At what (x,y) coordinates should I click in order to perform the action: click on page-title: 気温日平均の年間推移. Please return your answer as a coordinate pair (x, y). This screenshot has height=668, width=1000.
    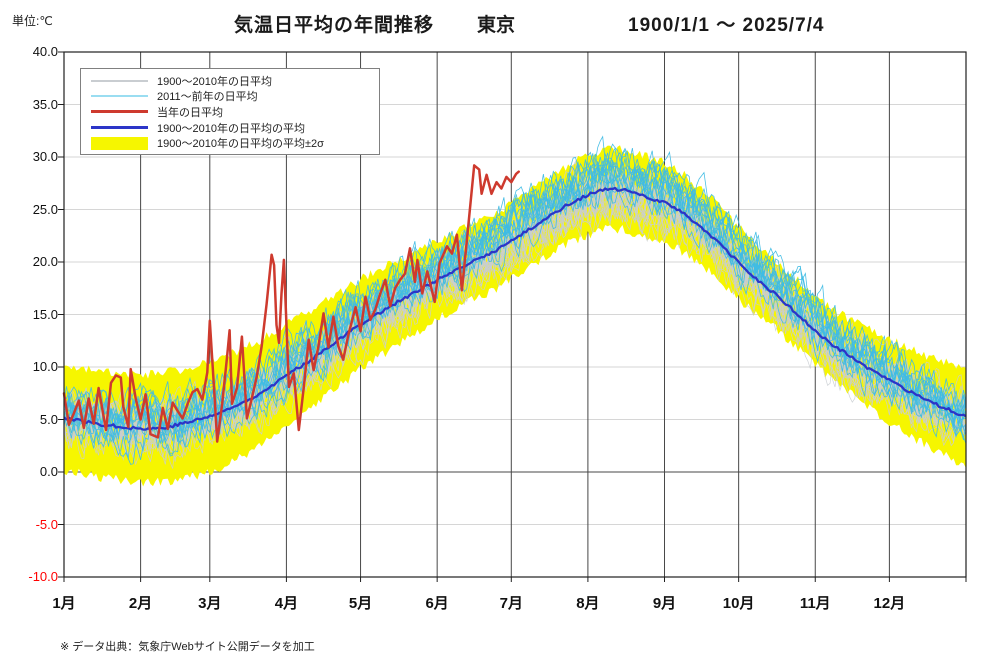
    Looking at the image, I should click on (334, 25).